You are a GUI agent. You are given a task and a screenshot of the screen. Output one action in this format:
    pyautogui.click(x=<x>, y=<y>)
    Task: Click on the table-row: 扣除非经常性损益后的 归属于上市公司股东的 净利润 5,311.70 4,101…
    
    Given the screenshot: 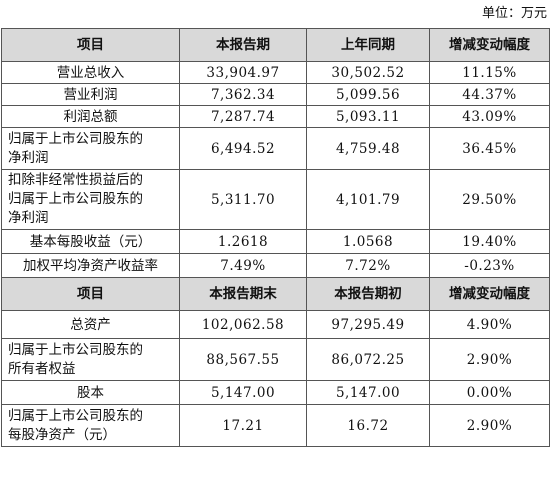 What is the action you would take?
    pyautogui.click(x=275, y=199)
    